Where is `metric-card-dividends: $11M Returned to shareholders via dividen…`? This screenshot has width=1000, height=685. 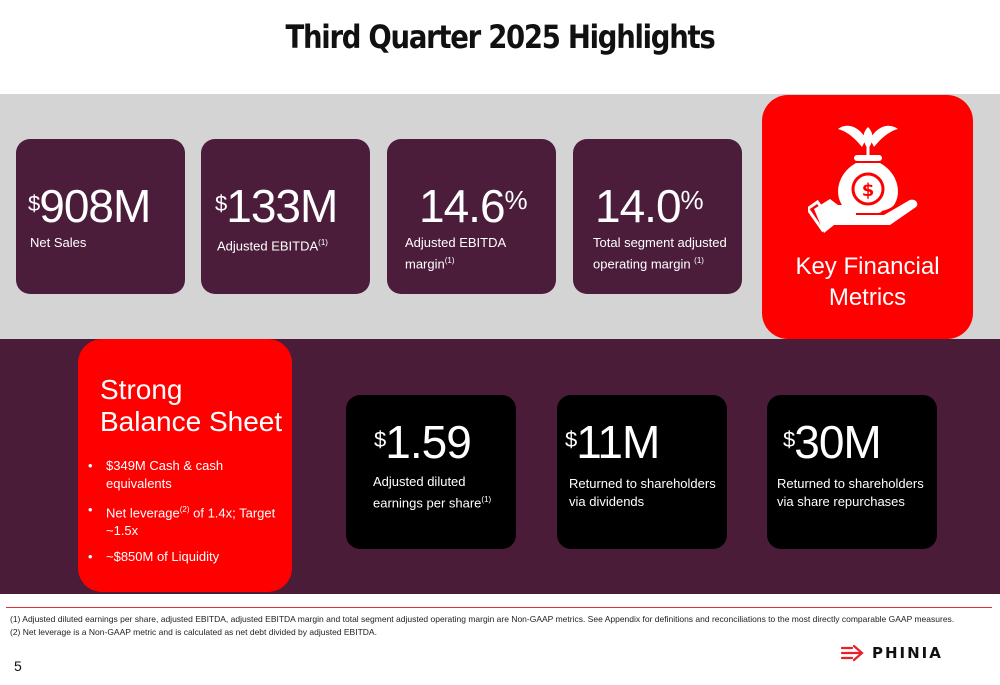 metric-card-dividends: $11M Returned to shareholders via dividen… is located at coordinates (642, 472).